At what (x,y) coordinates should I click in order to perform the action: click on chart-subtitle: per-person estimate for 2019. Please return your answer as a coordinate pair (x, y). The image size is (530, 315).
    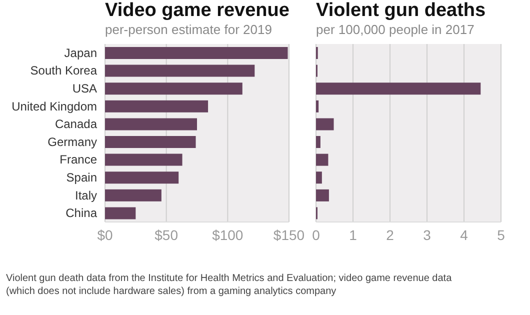
    Looking at the image, I should click on (189, 30).